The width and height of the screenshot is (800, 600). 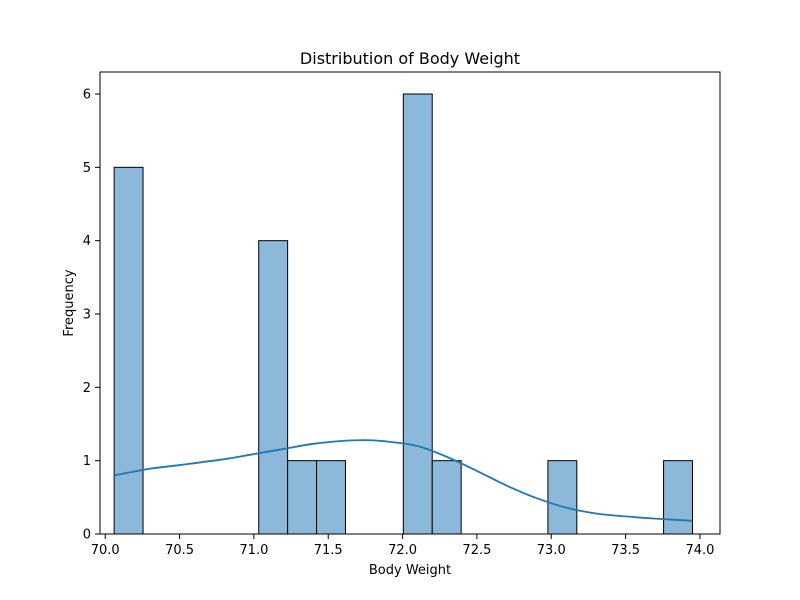 I want to click on x-tick-label: 71.5, so click(x=328, y=550).